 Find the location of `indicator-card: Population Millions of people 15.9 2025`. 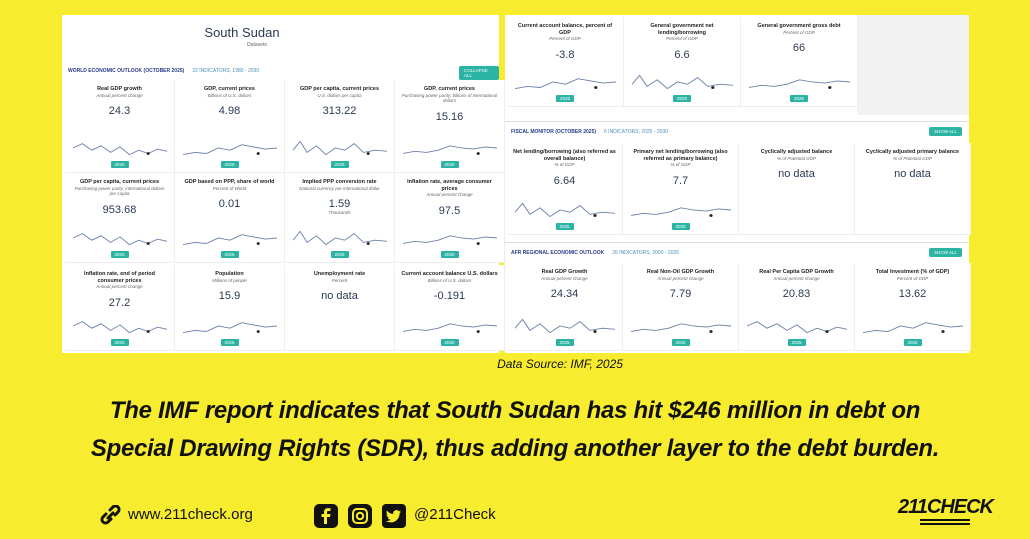

indicator-card: Population Millions of people 15.9 2025 is located at coordinates (230, 308).